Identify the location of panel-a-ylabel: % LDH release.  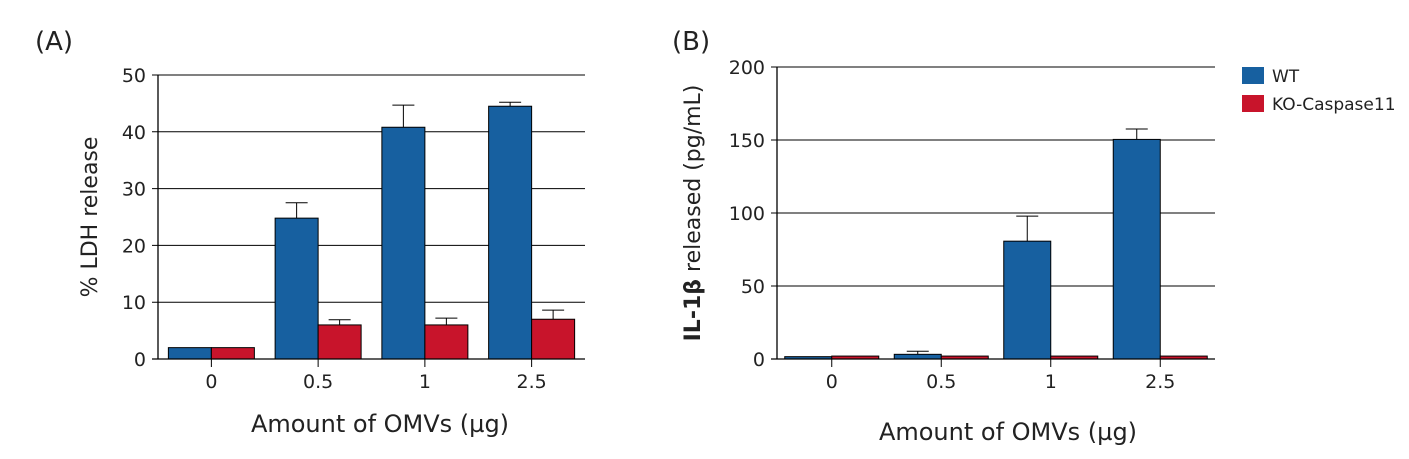
(90, 217).